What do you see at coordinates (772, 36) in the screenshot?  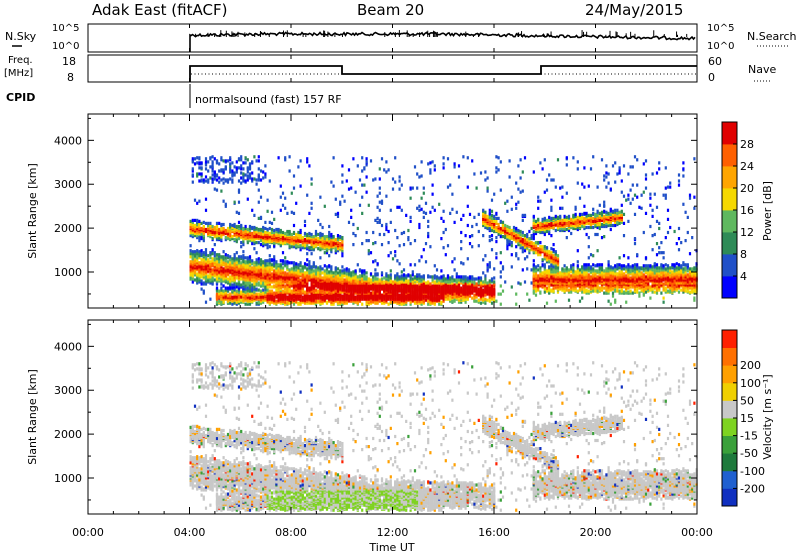 I see `nsearch-label: N.Search` at bounding box center [772, 36].